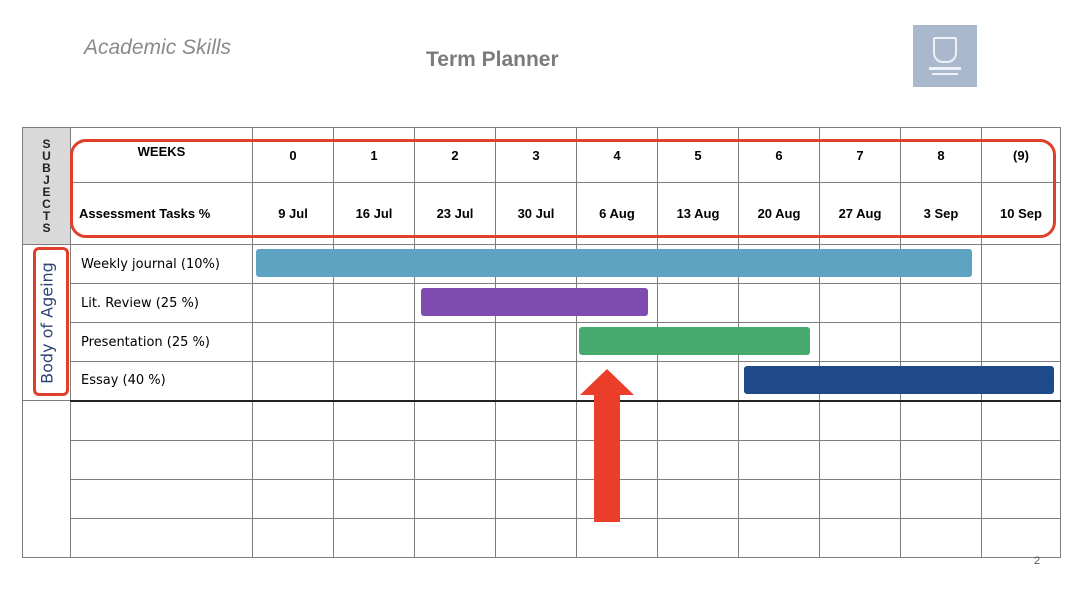 This screenshot has width=1080, height=610. What do you see at coordinates (945, 50) in the screenshot?
I see `crest-icon` at bounding box center [945, 50].